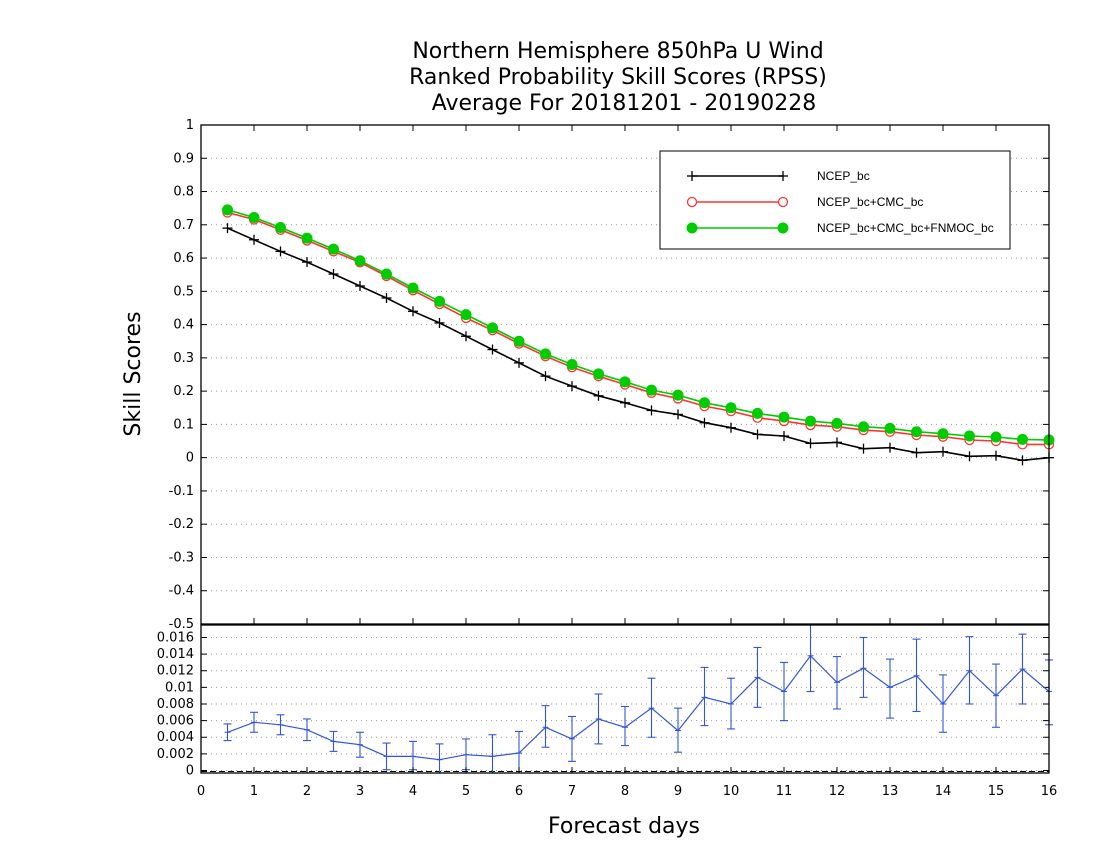 The width and height of the screenshot is (1100, 850). What do you see at coordinates (183, 291) in the screenshot?
I see `main-y-tick-label: 0.5` at bounding box center [183, 291].